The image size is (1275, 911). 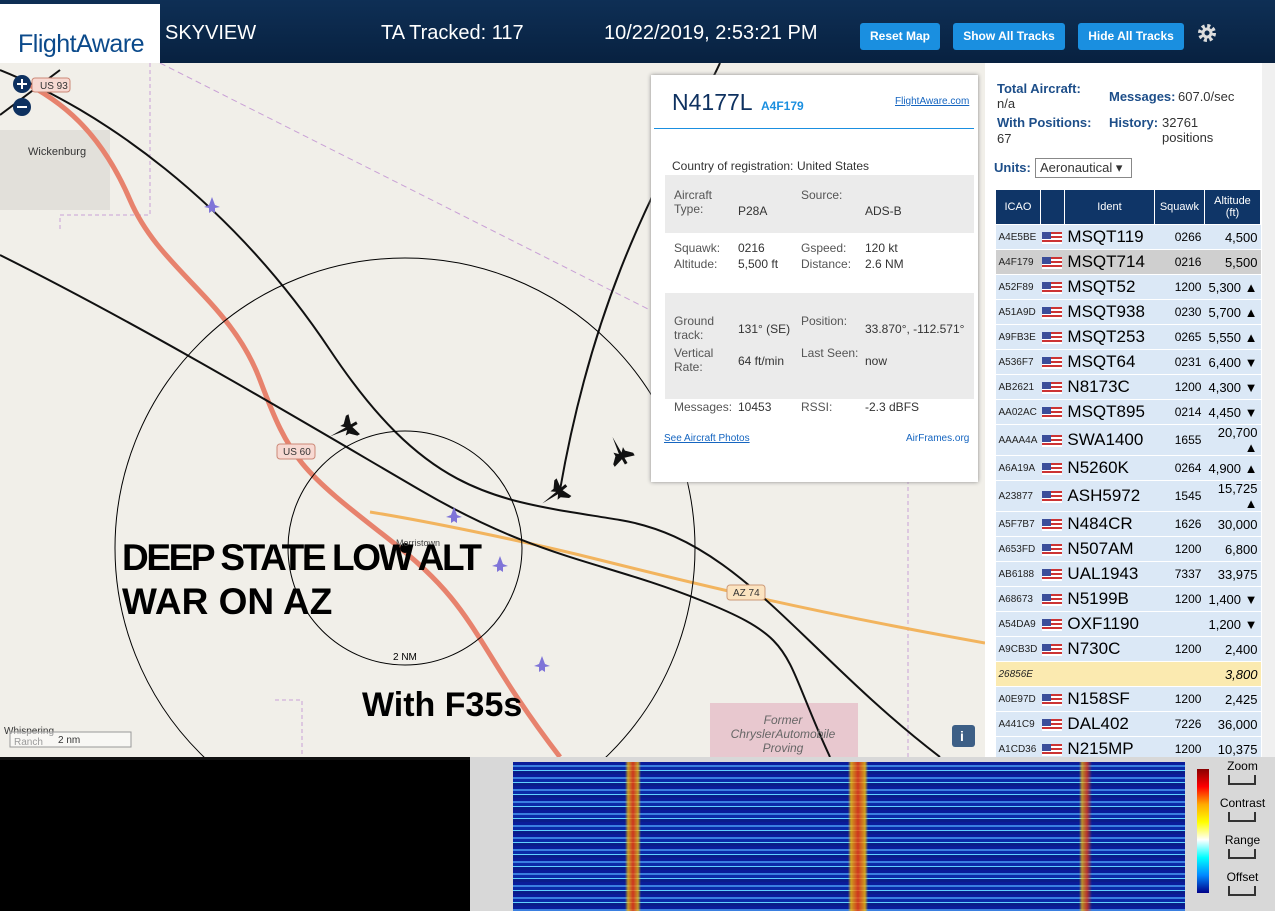 I want to click on squawk: 7337, so click(x=1179, y=574).